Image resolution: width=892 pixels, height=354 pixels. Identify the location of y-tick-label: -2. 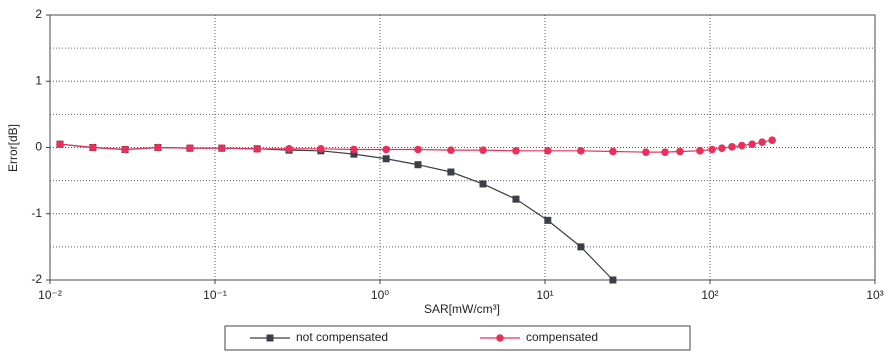
(36, 279).